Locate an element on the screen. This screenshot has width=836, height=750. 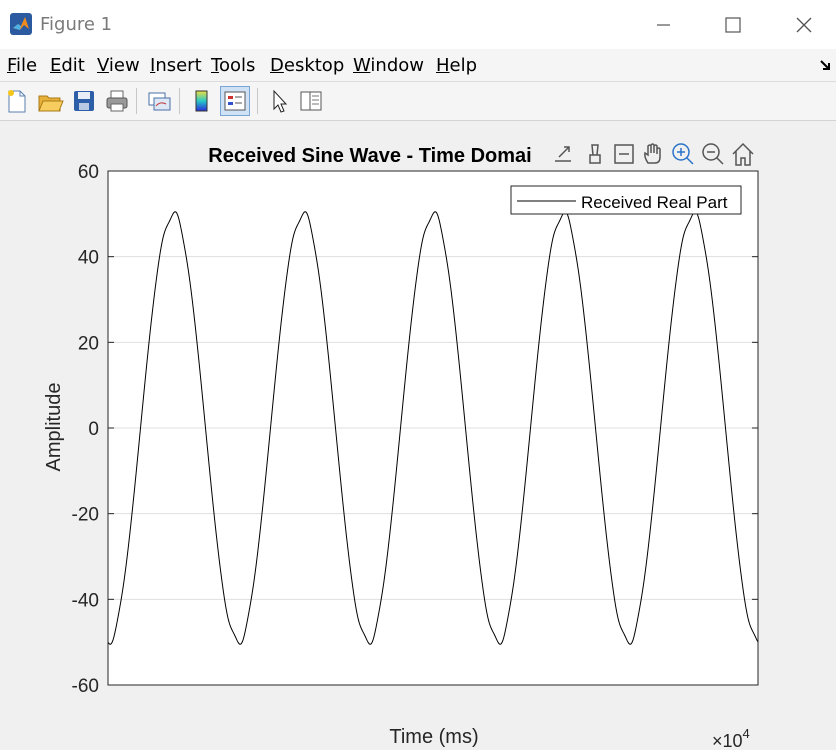
axes-toolbar is located at coordinates (652, 154).